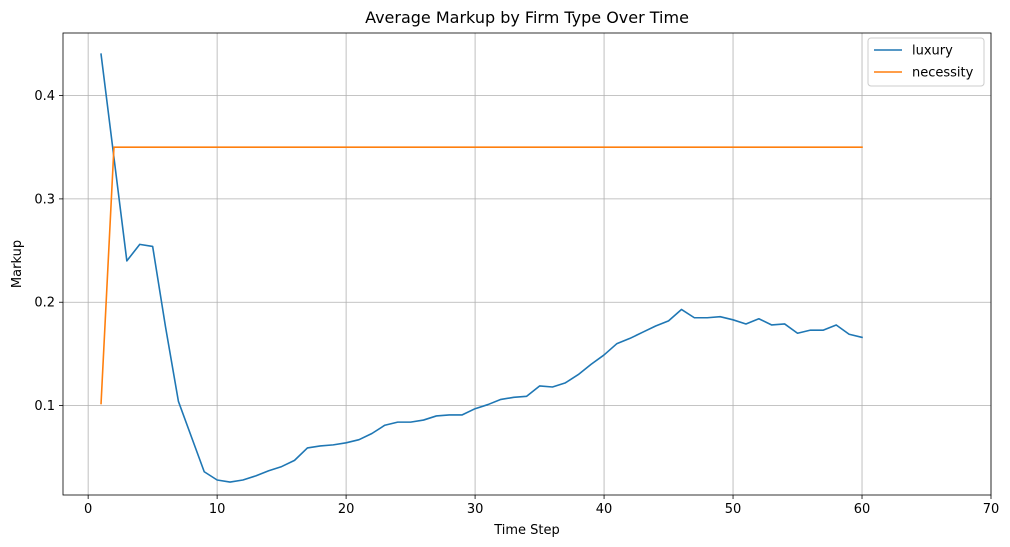 The image size is (1010, 547). Describe the element at coordinates (44, 199) in the screenshot. I see `y-tick-label: 0.3` at that location.